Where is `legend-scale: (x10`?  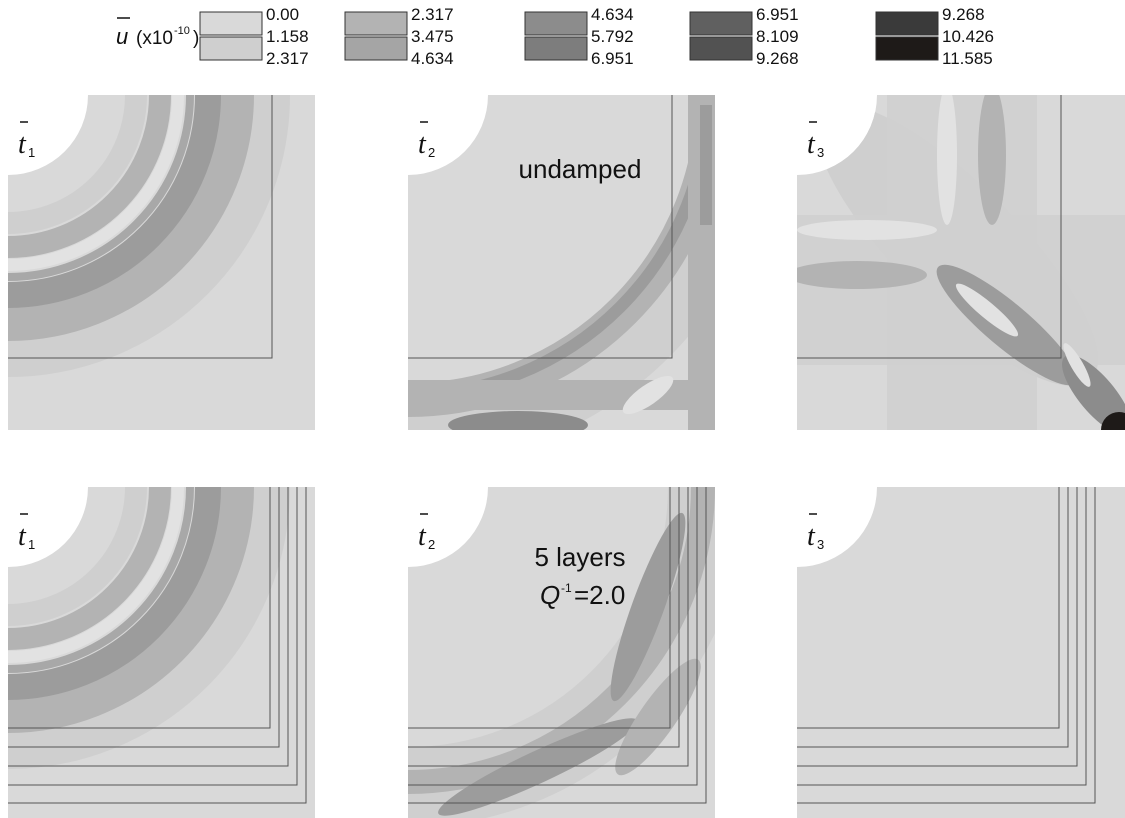 legend-scale: (x10 is located at coordinates (154, 38).